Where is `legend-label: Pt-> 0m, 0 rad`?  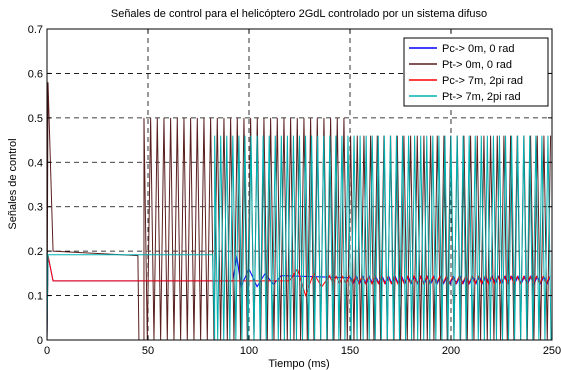 legend-label: Pt-> 0m, 0 rad is located at coordinates (477, 65).